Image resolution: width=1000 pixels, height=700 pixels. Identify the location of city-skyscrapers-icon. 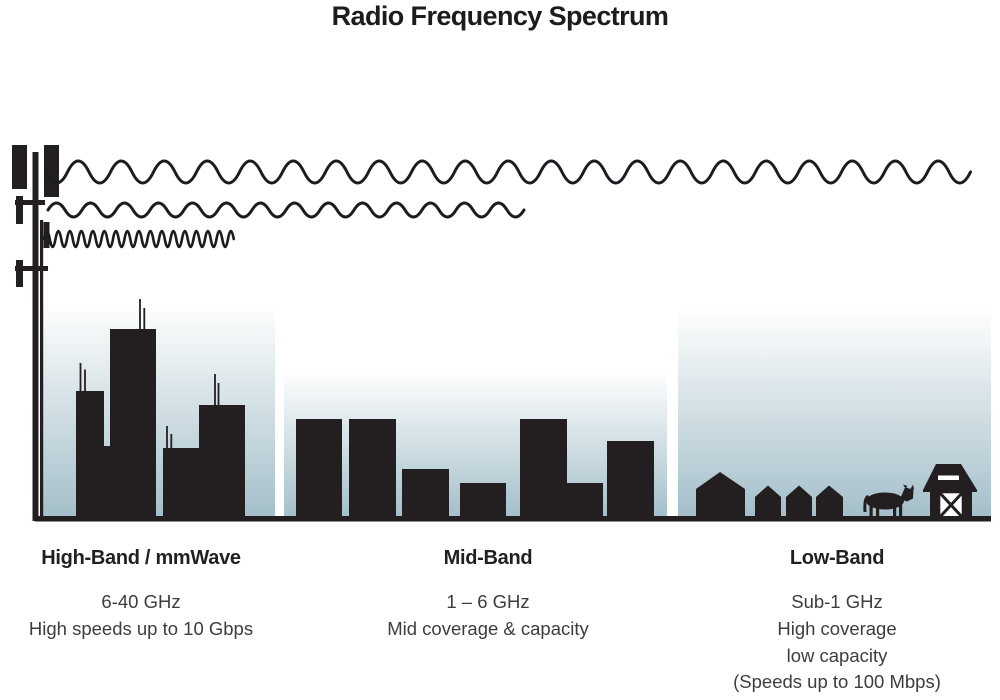
(160, 408).